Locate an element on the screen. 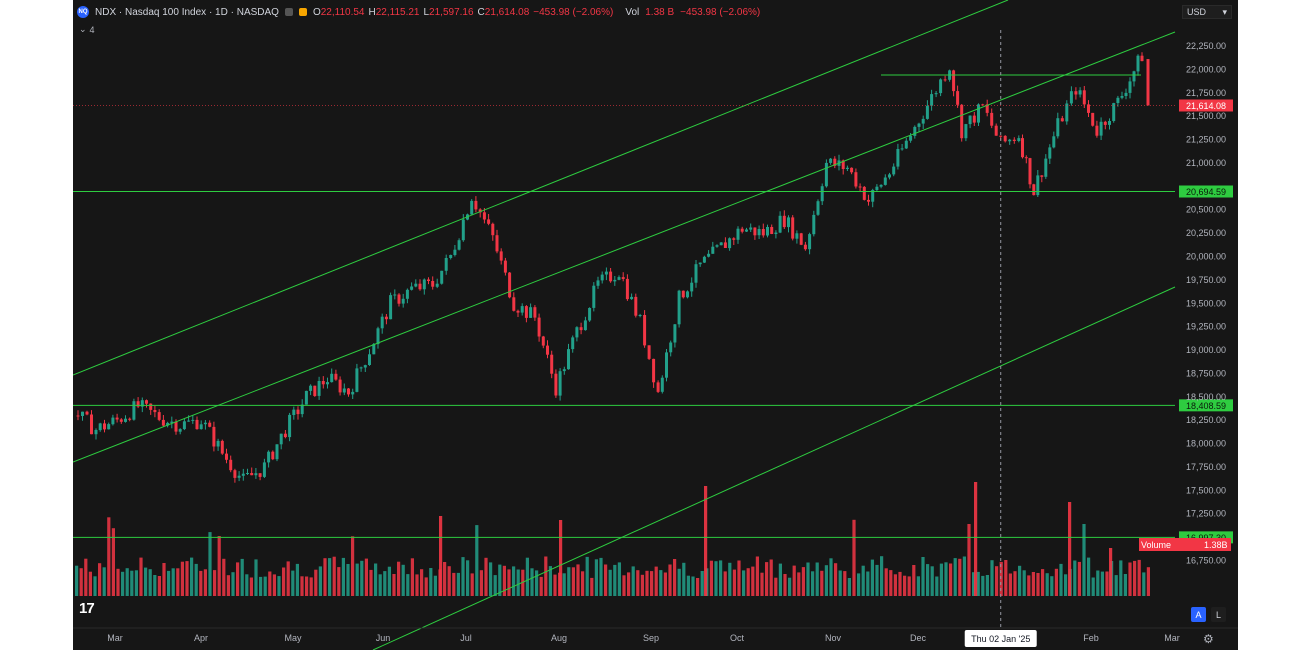 This screenshot has width=1312, height=650. y-tick-label: 18,250.00 is located at coordinates (1206, 420).